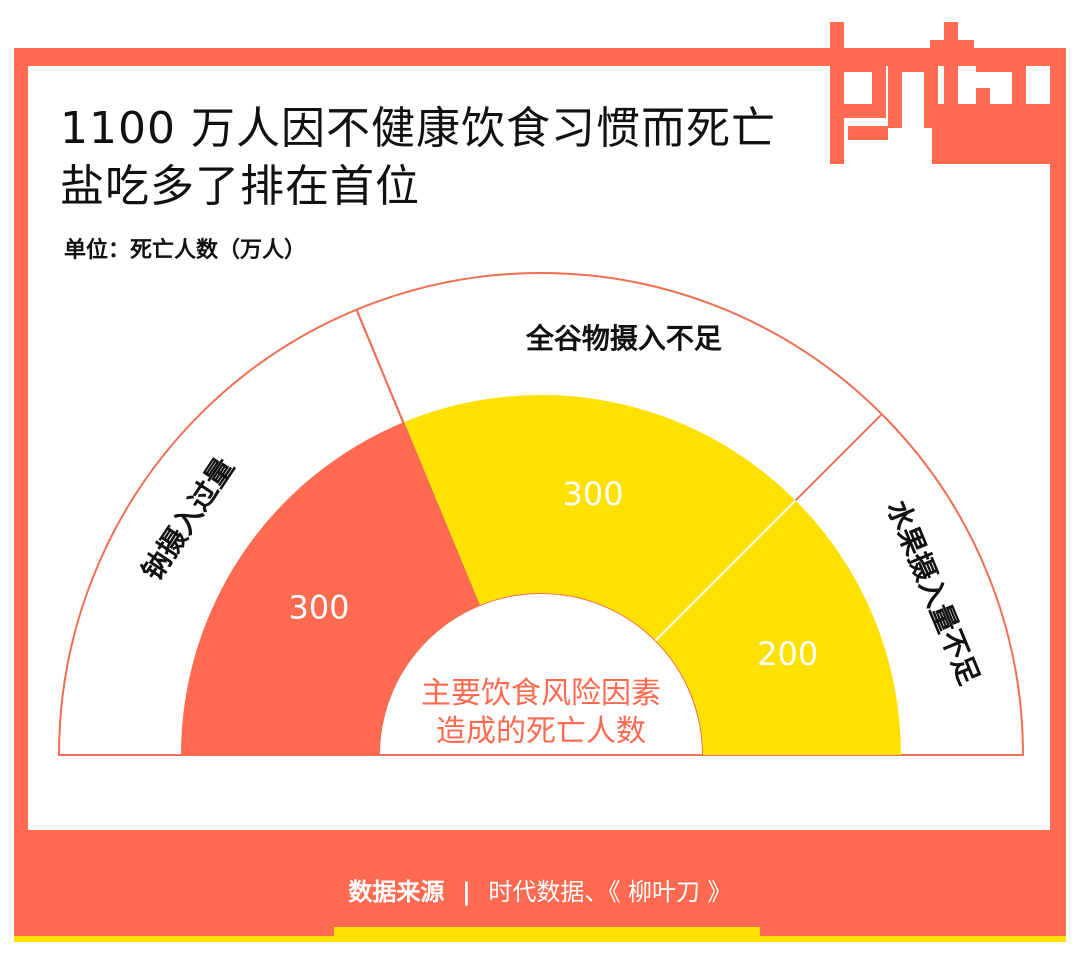  Describe the element at coordinates (541, 693) in the screenshot. I see `center-label-line-1: 主要饮食风险因素` at that location.